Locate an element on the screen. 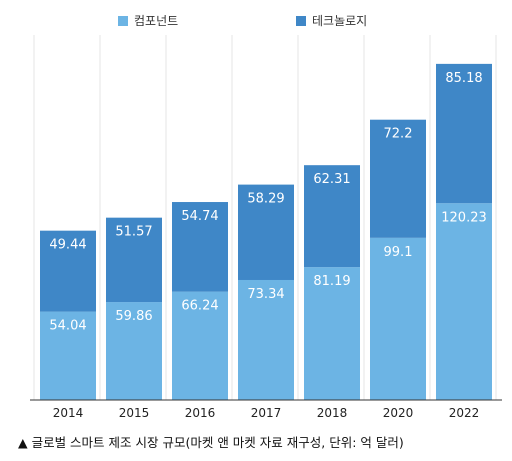 The width and height of the screenshot is (512, 461). data-label: 51.57 is located at coordinates (133, 232).